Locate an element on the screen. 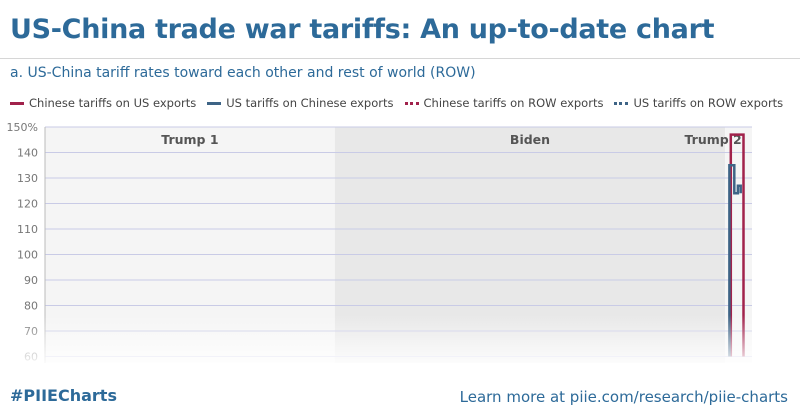 The width and height of the screenshot is (800, 419). legend-item-us-chinese: US tariffs on Chinese exports is located at coordinates (300, 103).